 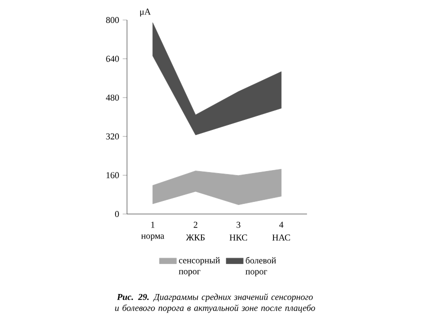 I want to click on x-tick-label: 3, so click(x=238, y=225).